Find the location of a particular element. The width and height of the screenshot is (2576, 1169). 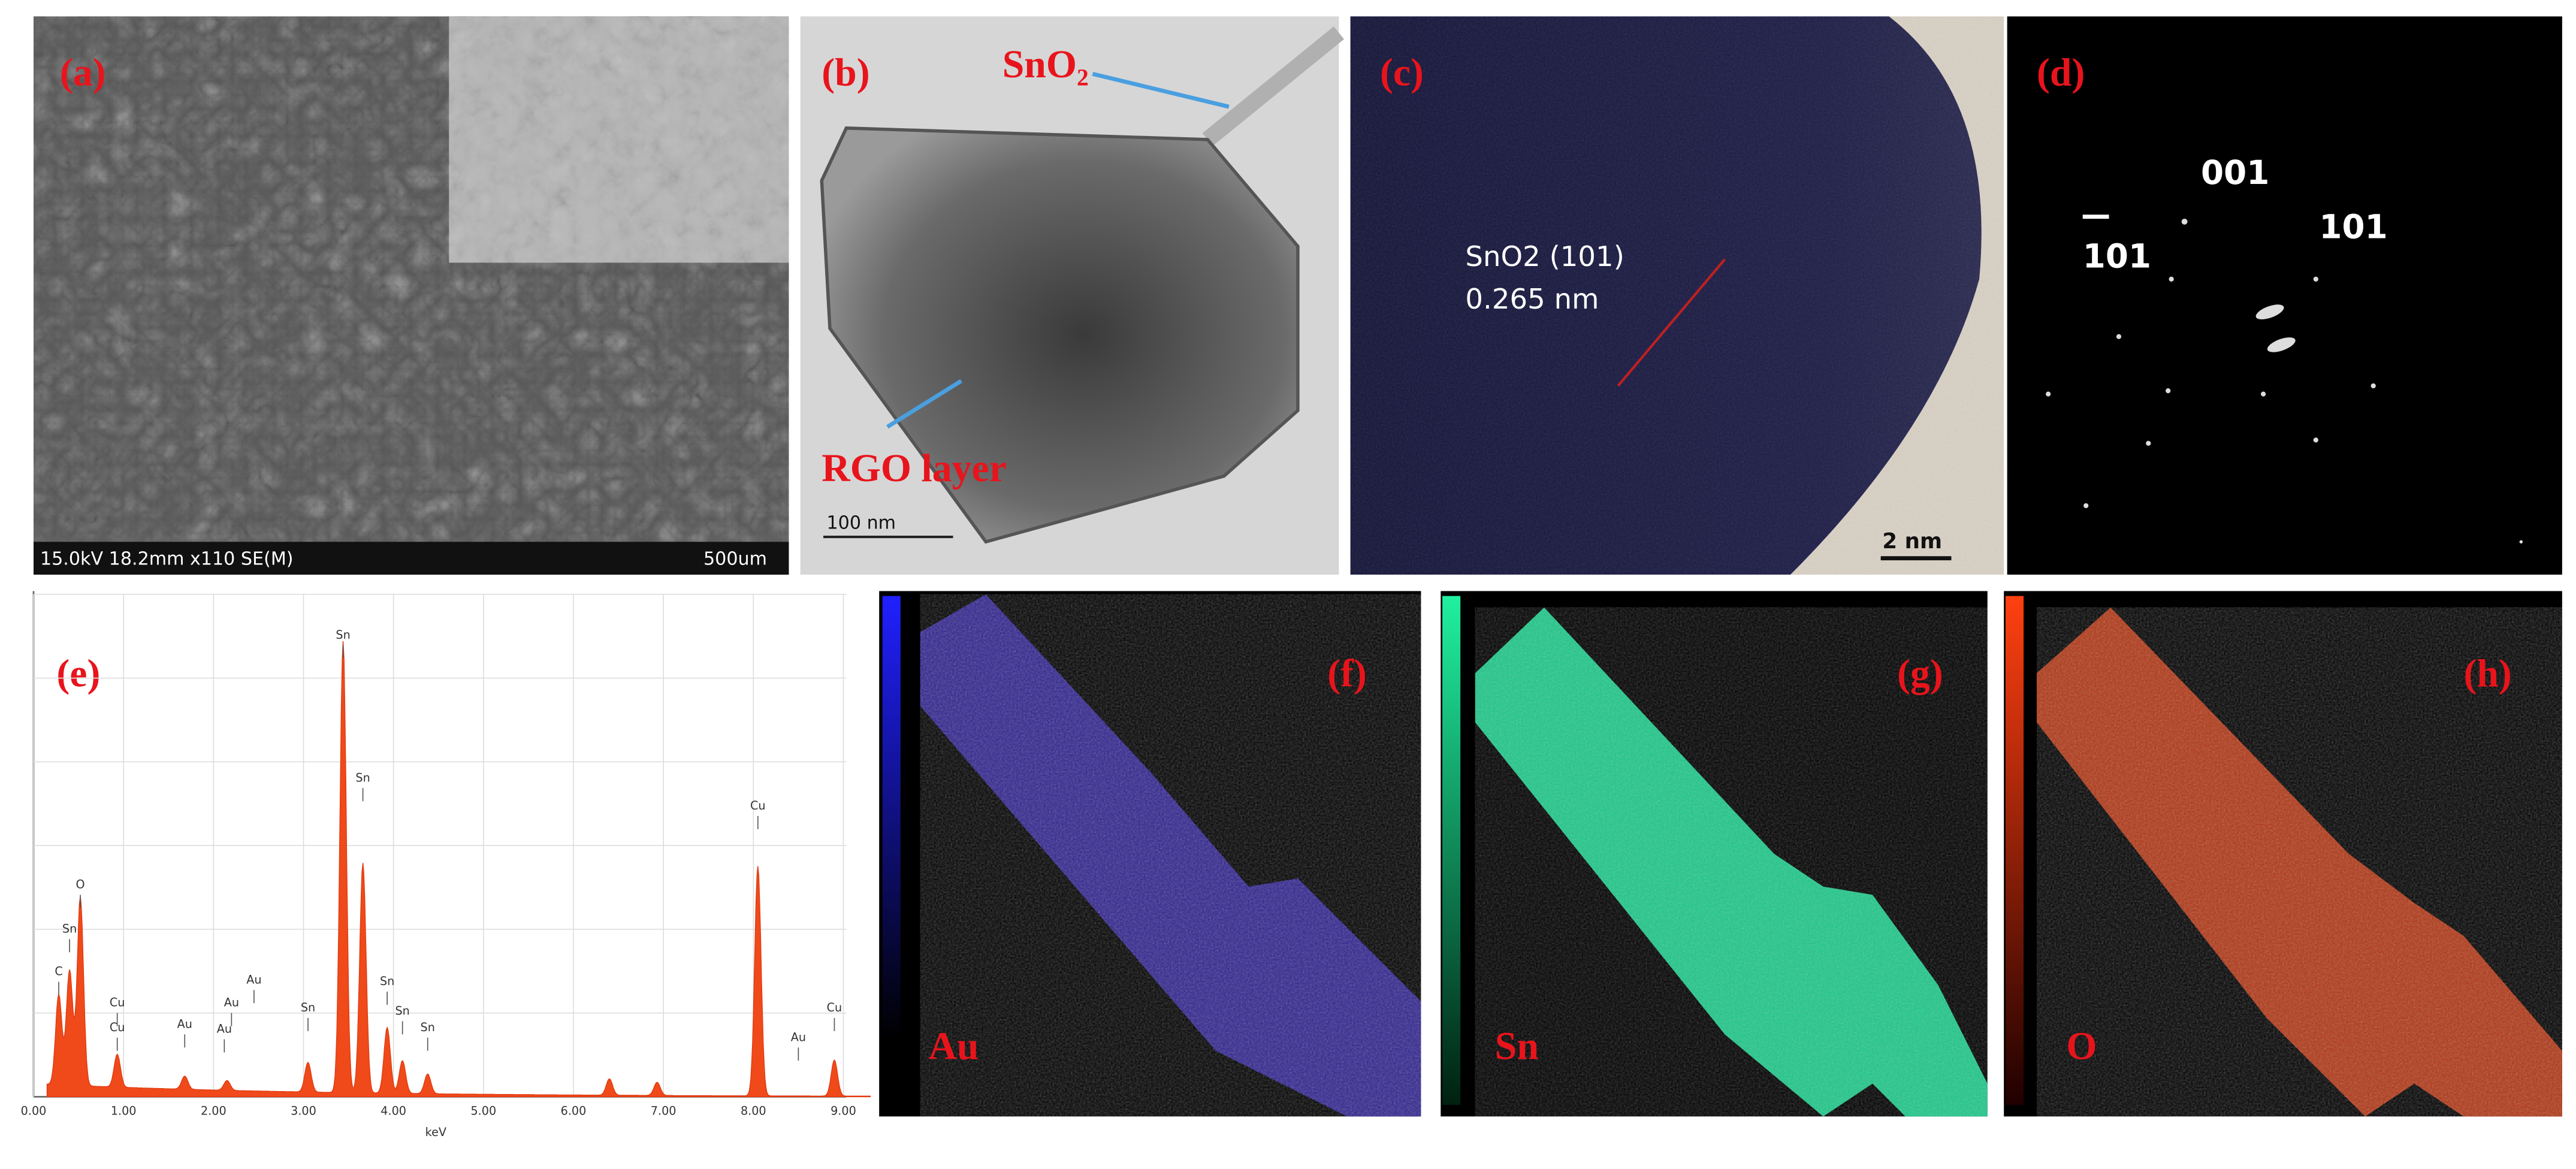

scale-bar-label: 2 nm is located at coordinates (1912, 541).